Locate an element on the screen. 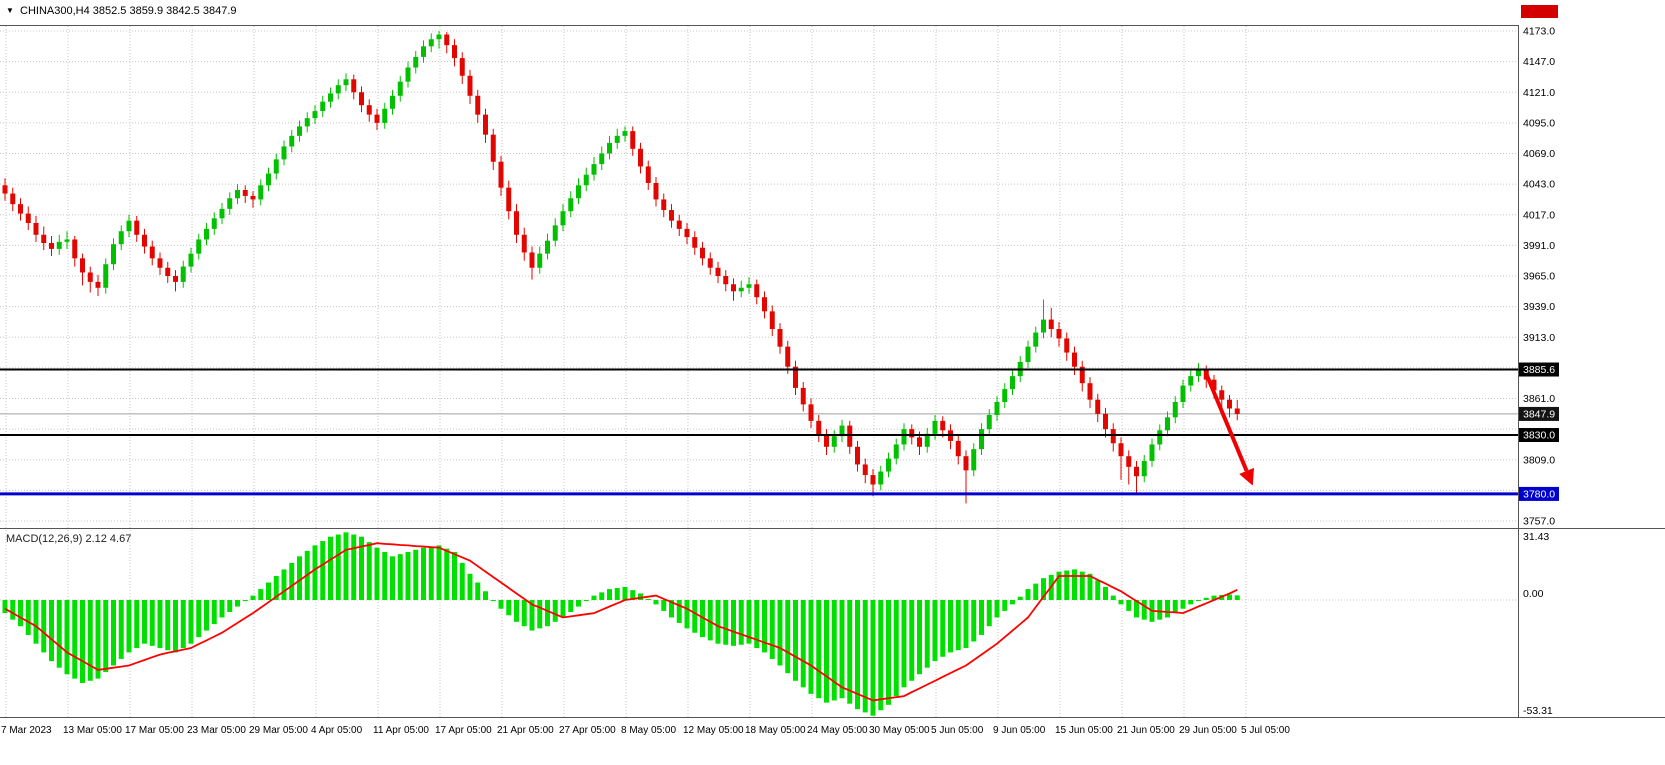  date-label: 23 Mar 05:00 is located at coordinates (216, 730).